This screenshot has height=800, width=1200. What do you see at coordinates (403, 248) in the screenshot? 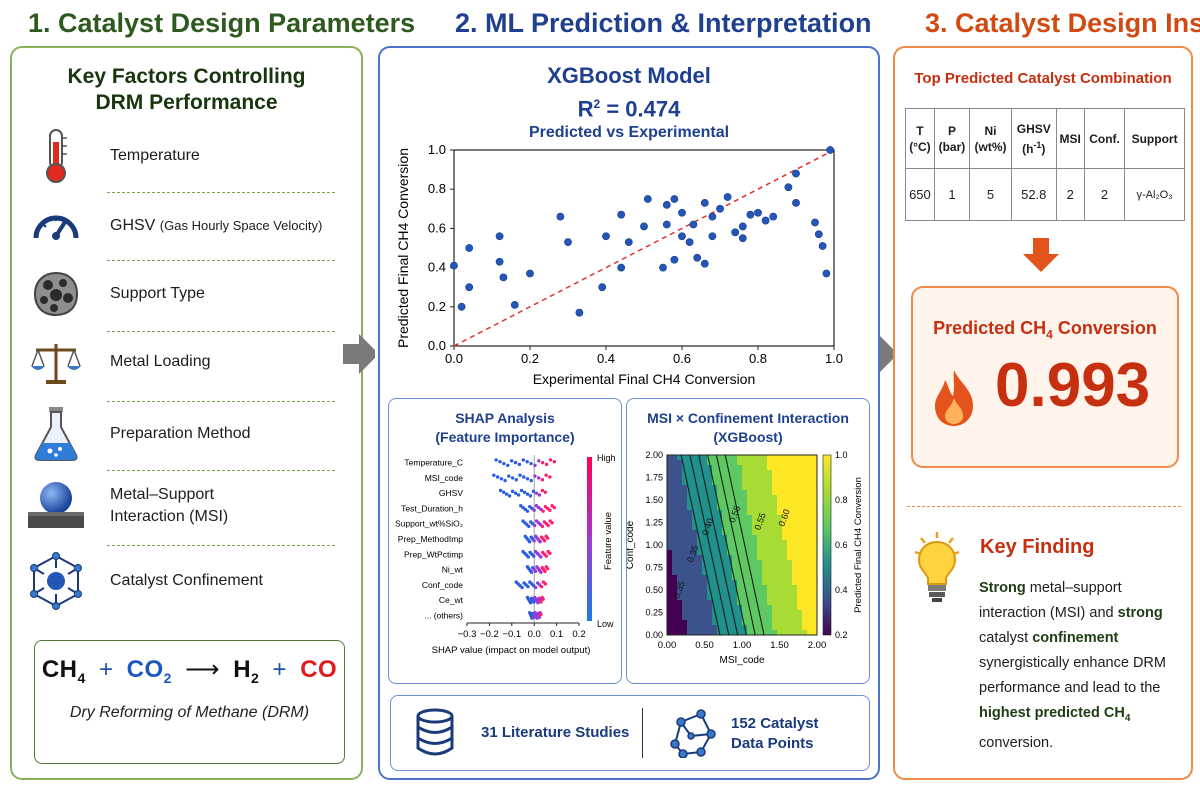
I see `y-axis-label: Predicted Final CH4 Conversion` at bounding box center [403, 248].